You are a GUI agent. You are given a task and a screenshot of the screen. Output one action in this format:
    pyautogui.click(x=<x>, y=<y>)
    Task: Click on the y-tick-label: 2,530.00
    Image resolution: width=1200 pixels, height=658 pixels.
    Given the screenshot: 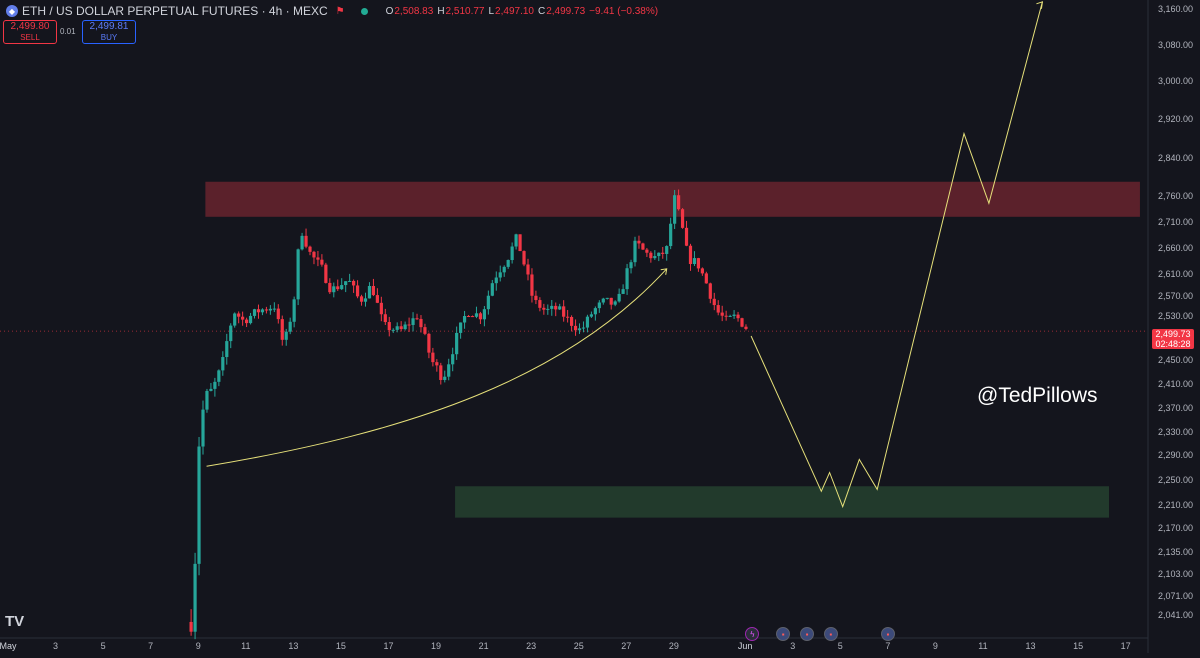 What is the action you would take?
    pyautogui.click(x=1175, y=316)
    